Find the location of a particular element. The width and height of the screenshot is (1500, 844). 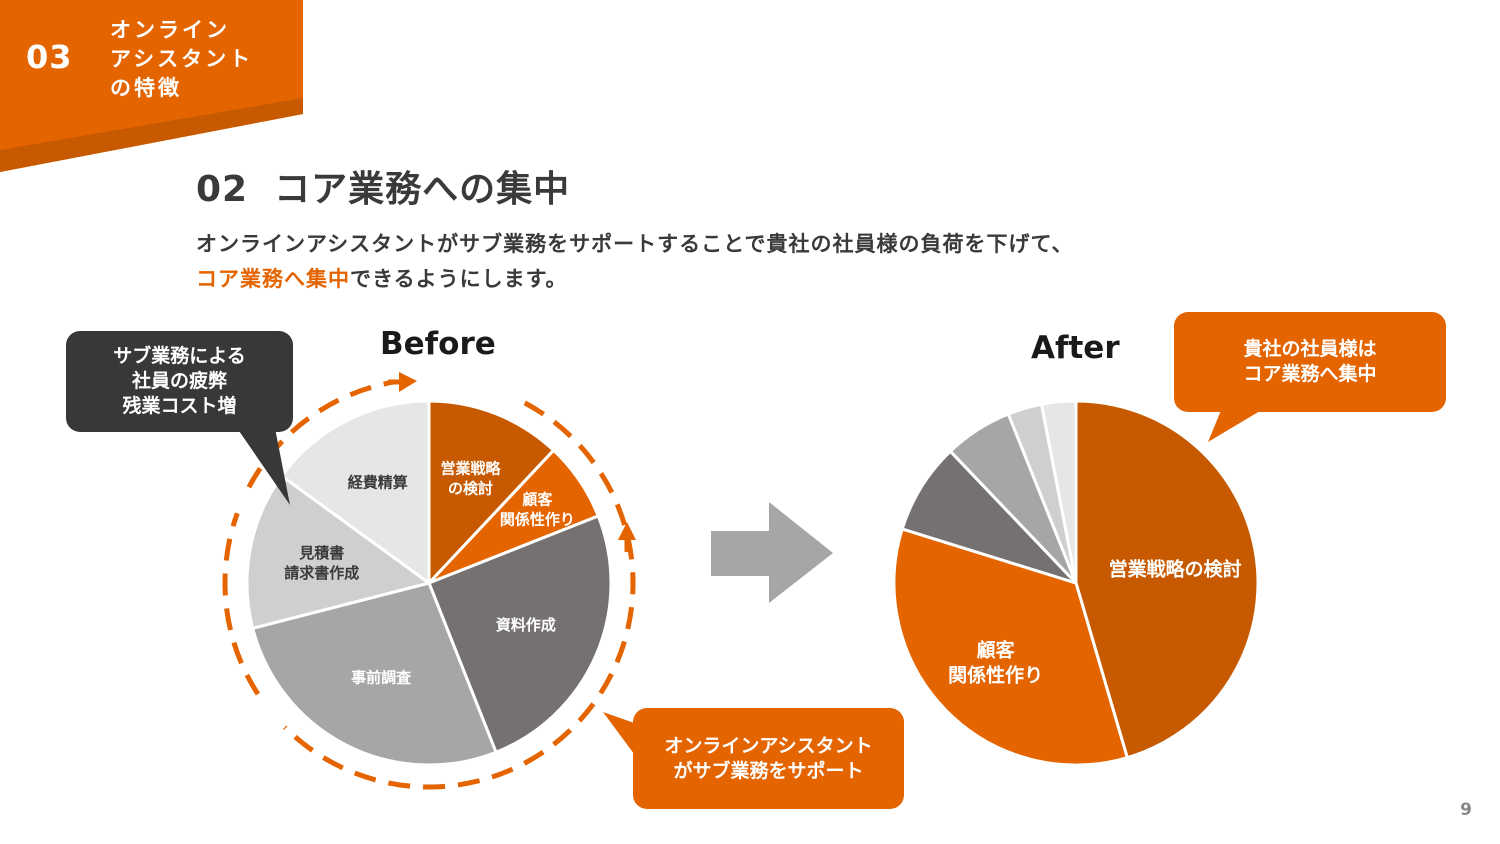

focus-callout-line: 貴社の社員様は is located at coordinates (1310, 349).